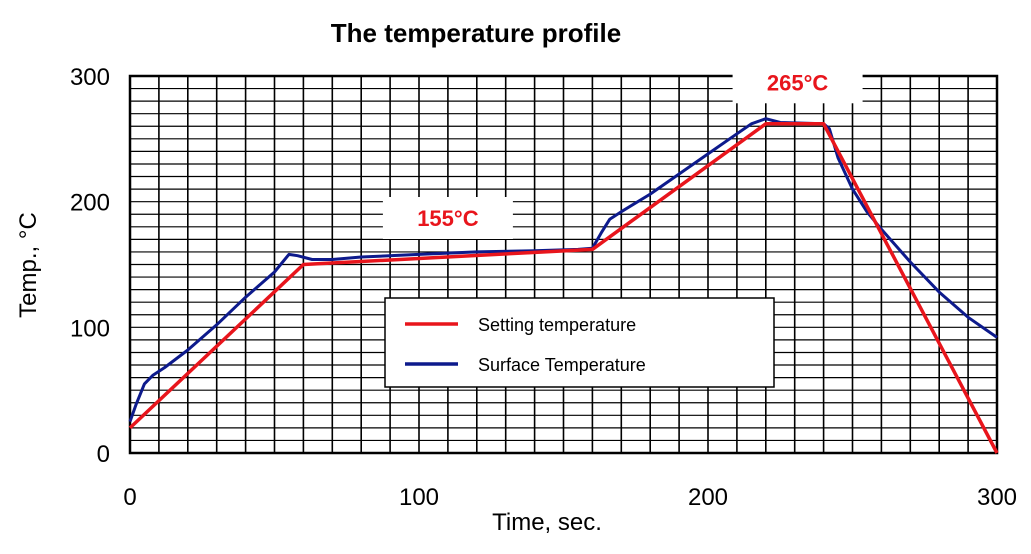 The image size is (1031, 554). Describe the element at coordinates (547, 522) in the screenshot. I see `x-axis-label: Time, sec.` at that location.